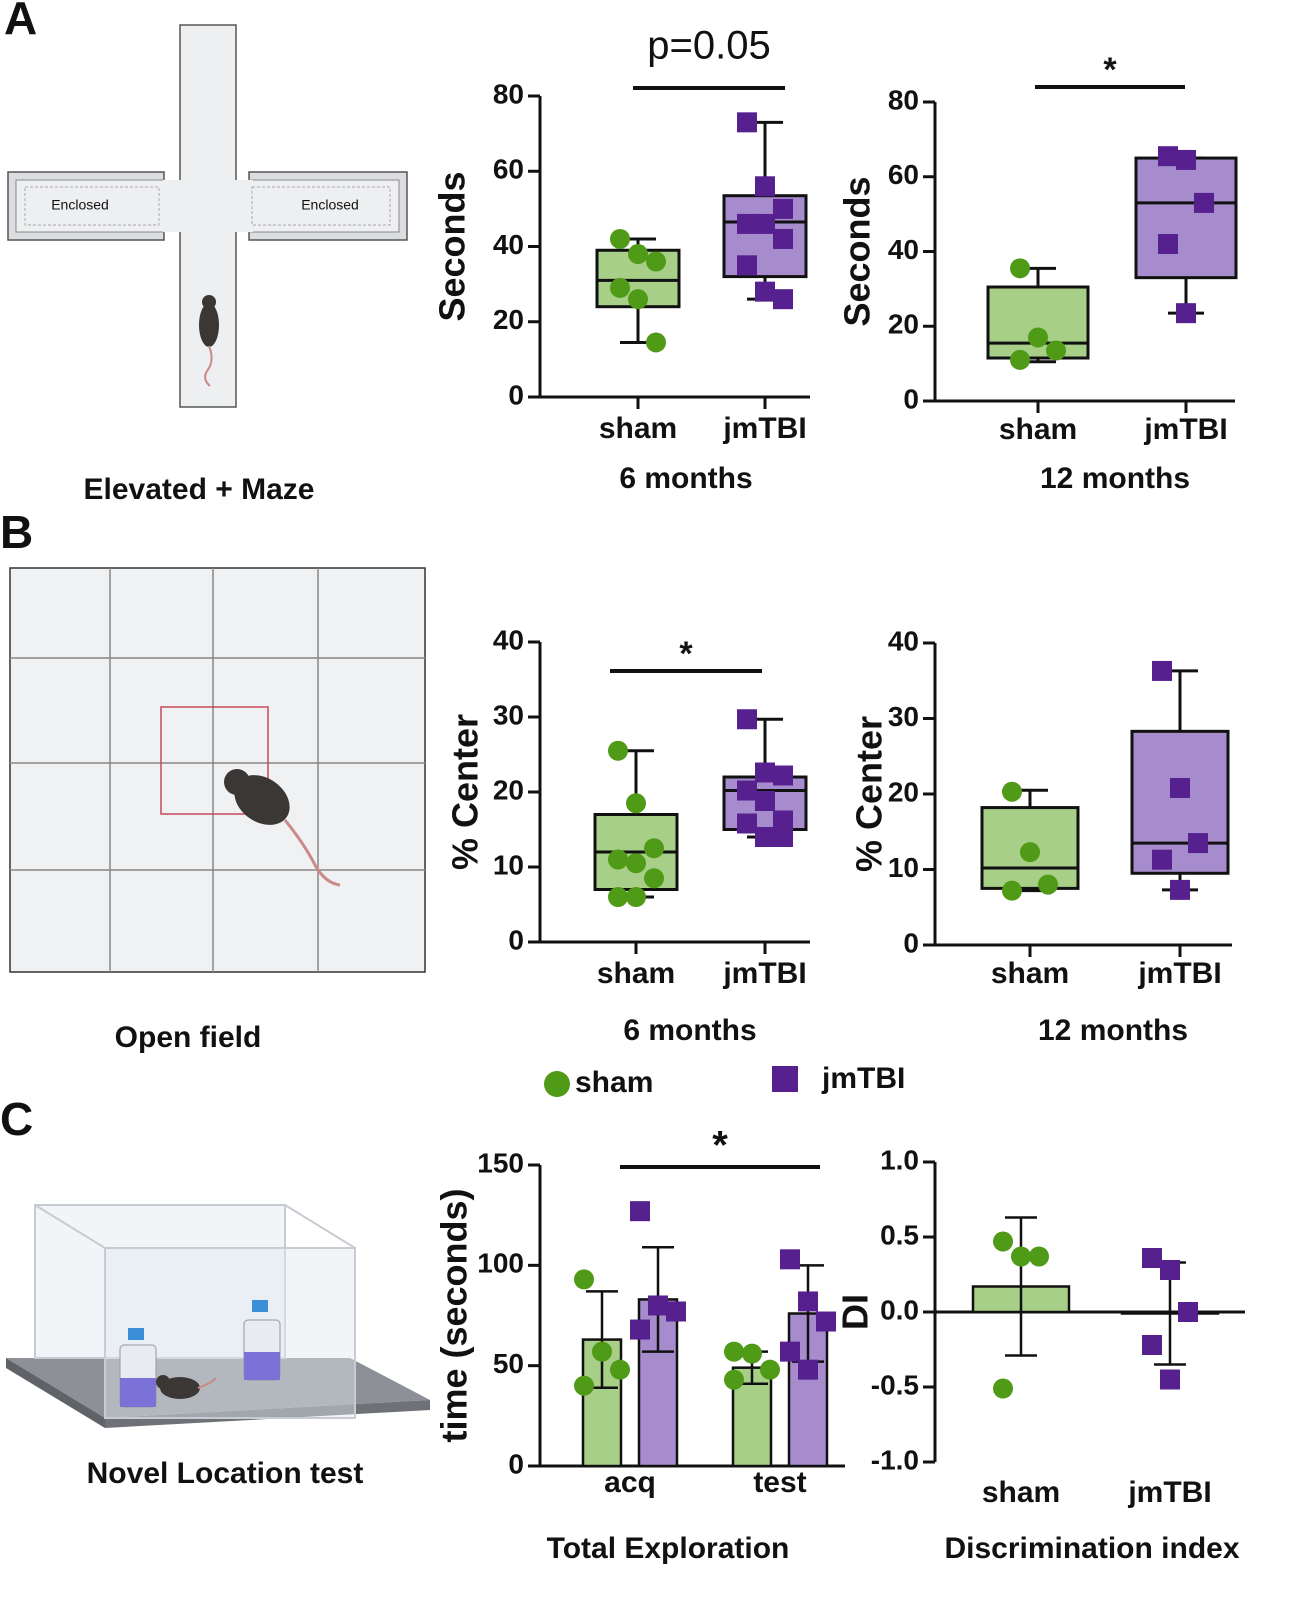  I want to click on y-tick-label: 80, so click(508, 93).